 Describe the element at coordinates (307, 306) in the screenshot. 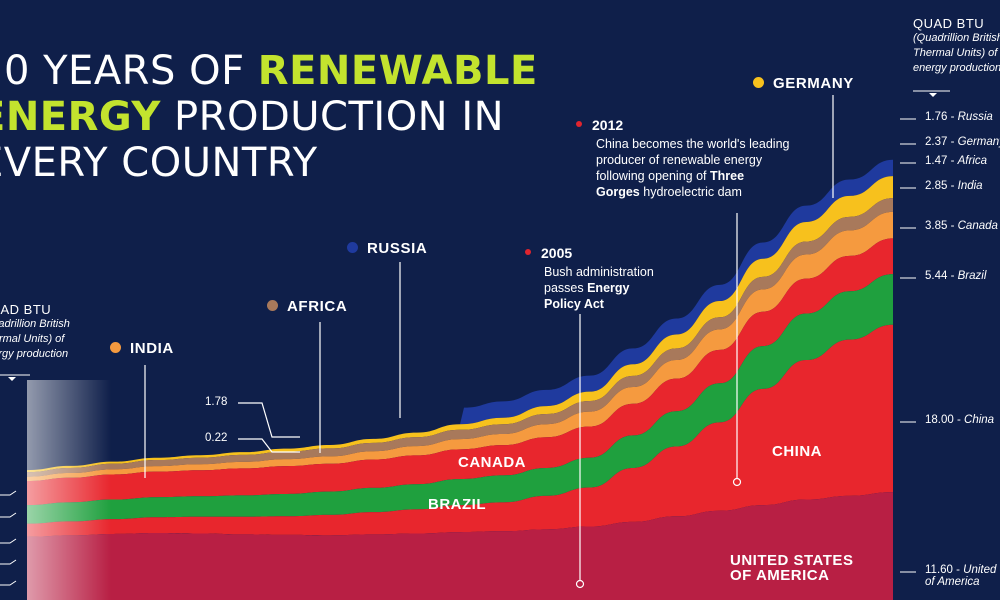

I see `callout-africa: AFRICA` at that location.